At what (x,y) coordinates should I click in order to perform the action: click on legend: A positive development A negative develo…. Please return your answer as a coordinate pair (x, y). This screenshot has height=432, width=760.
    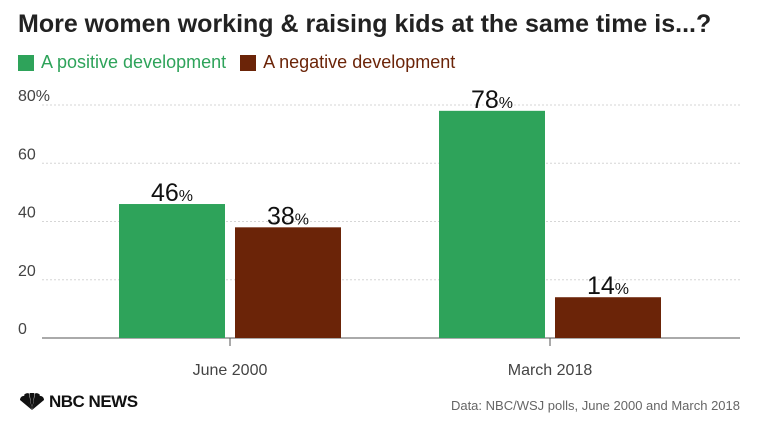
    Looking at the image, I should click on (243, 62).